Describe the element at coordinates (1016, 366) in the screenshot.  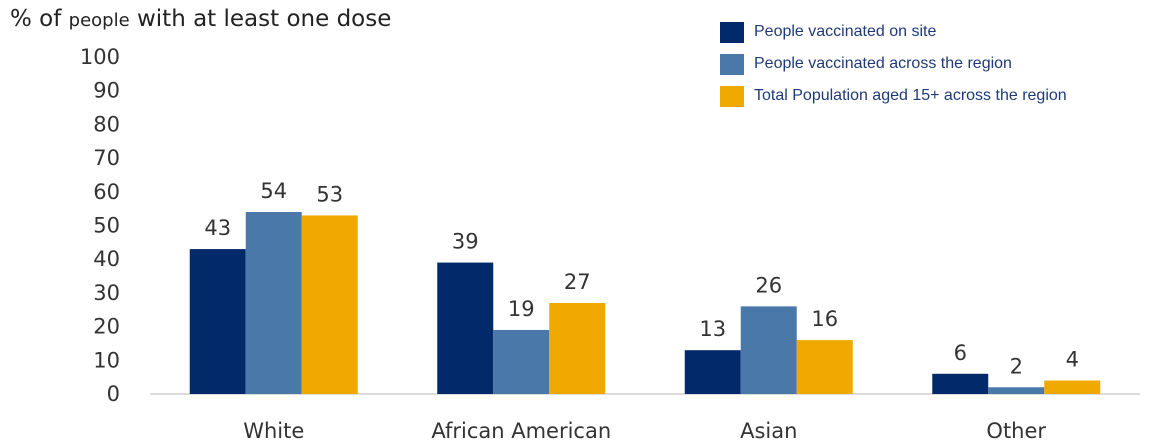
I see `data-label: 2` at that location.